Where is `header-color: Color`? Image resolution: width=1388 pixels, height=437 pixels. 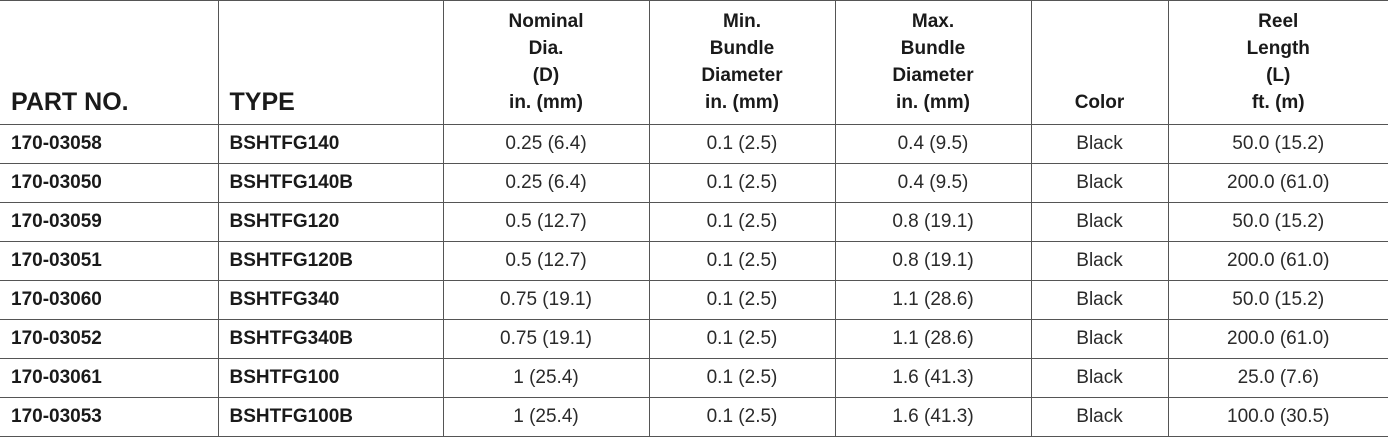
header-color: Color is located at coordinates (1099, 62).